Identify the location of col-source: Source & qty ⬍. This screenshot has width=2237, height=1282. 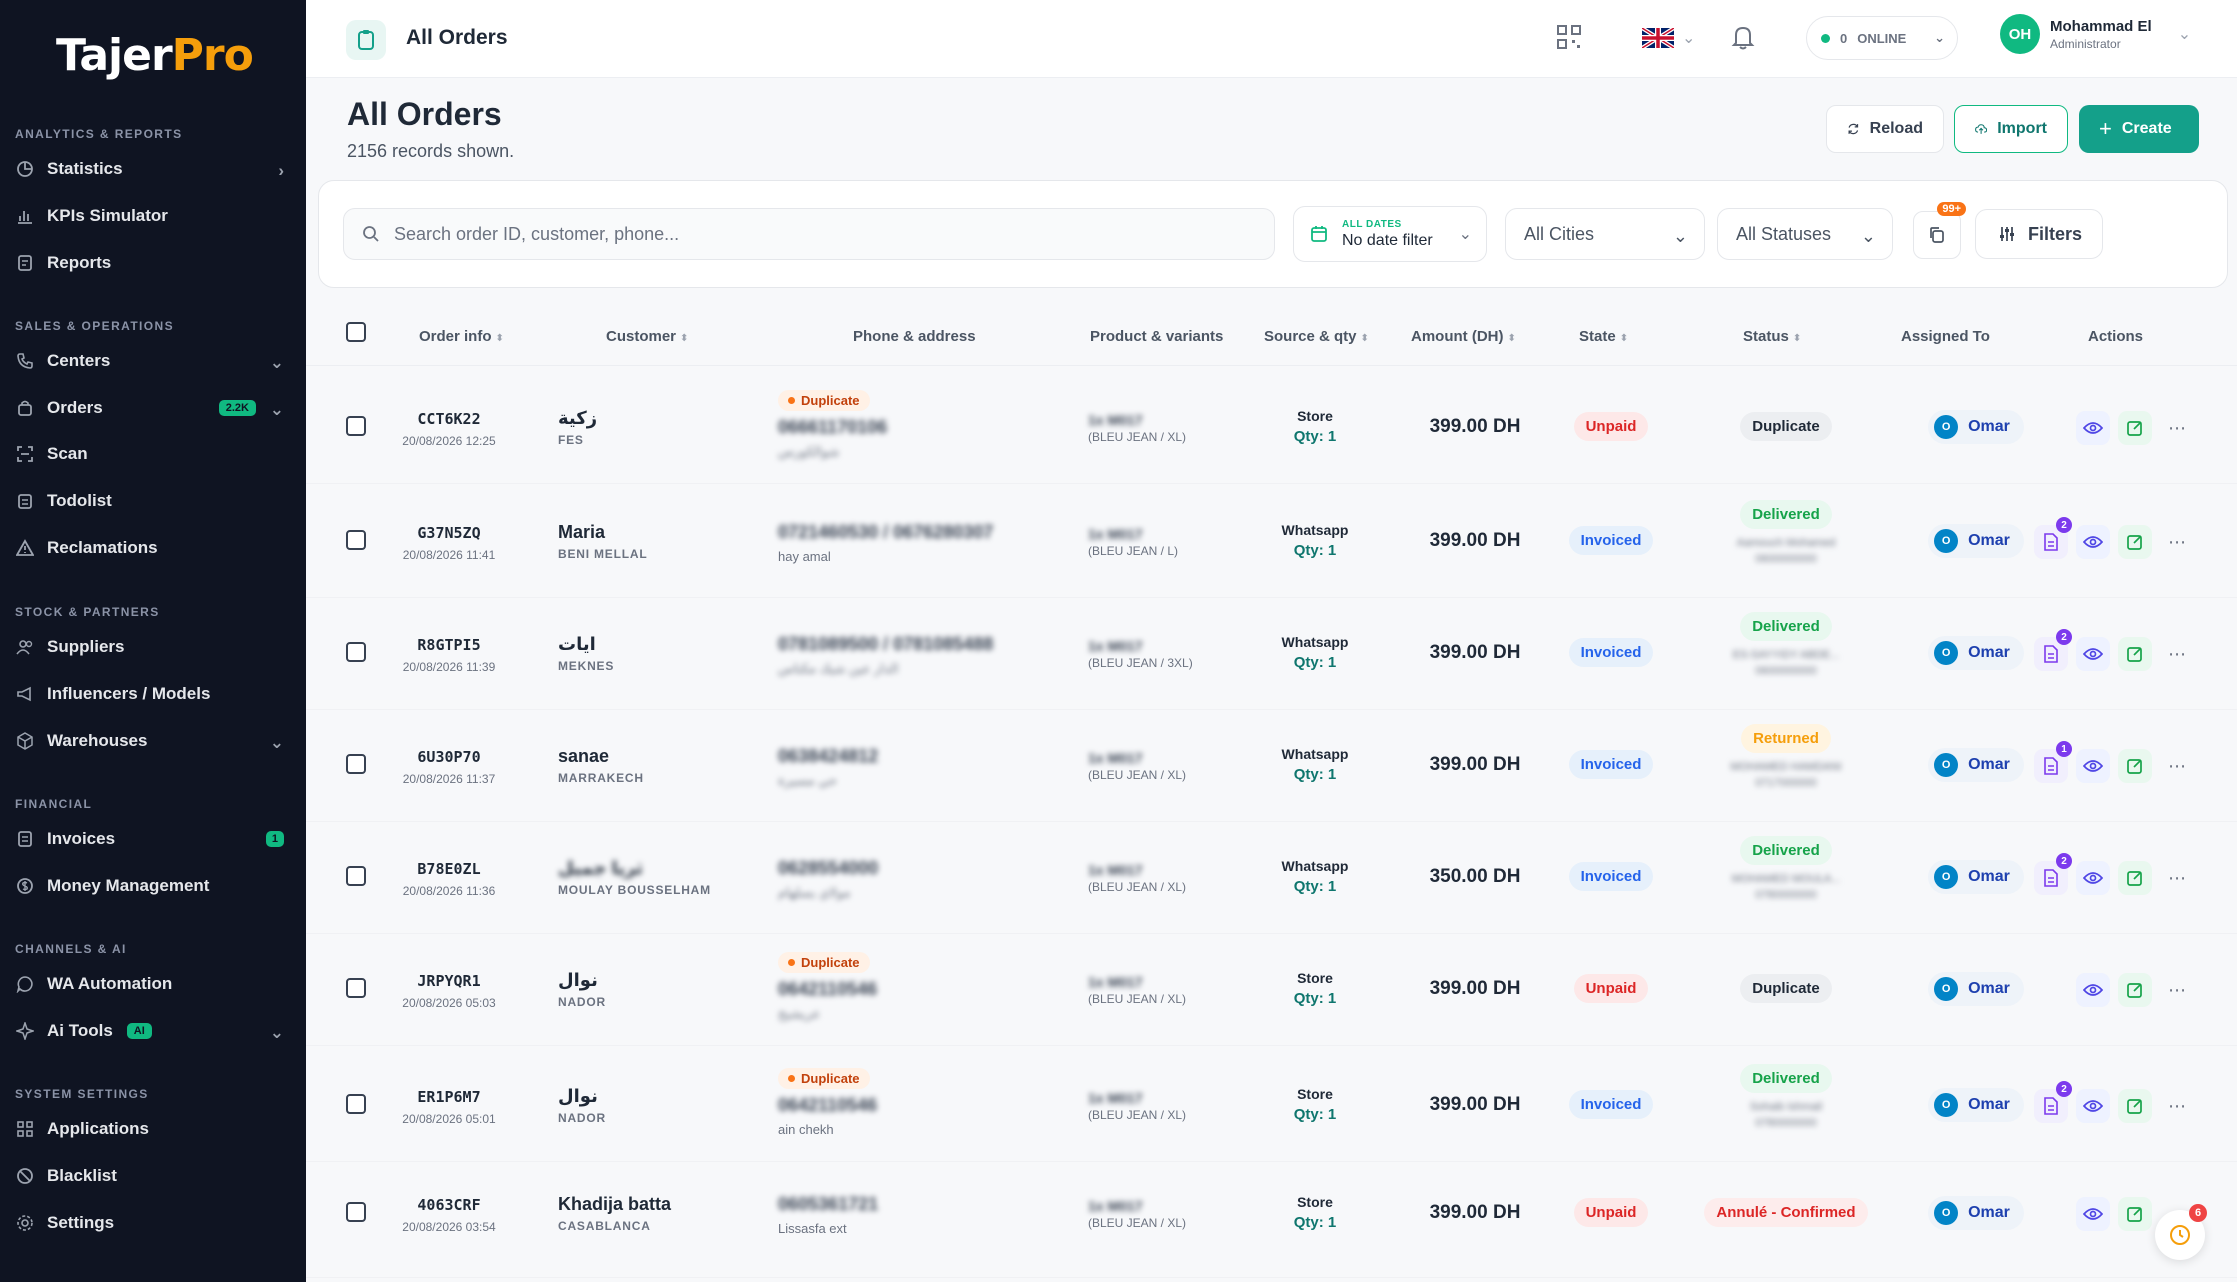
(1316, 336).